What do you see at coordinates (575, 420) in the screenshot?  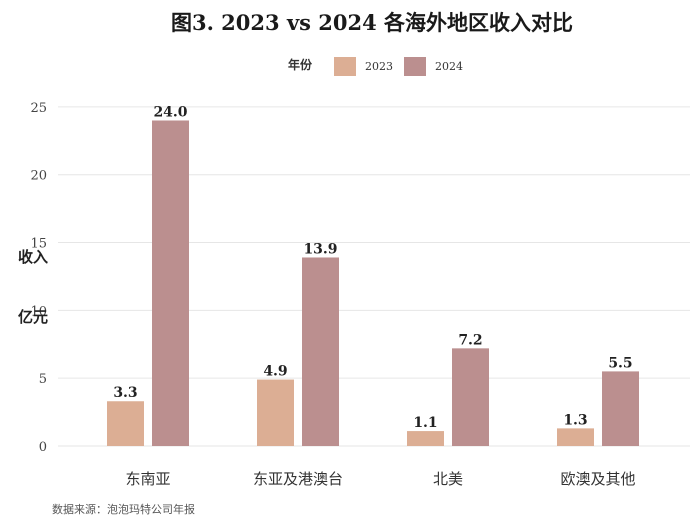 I see `data-label-2023-3: 1.3` at bounding box center [575, 420].